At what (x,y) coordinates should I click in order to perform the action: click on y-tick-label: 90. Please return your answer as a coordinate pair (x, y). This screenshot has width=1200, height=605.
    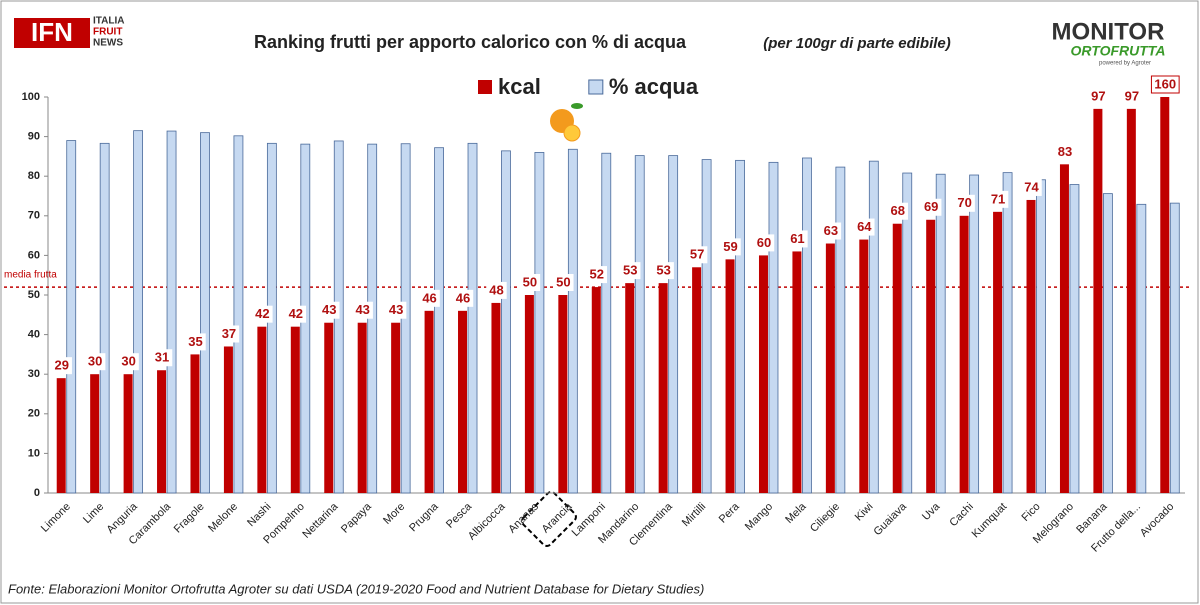
    Looking at the image, I should click on (34, 137).